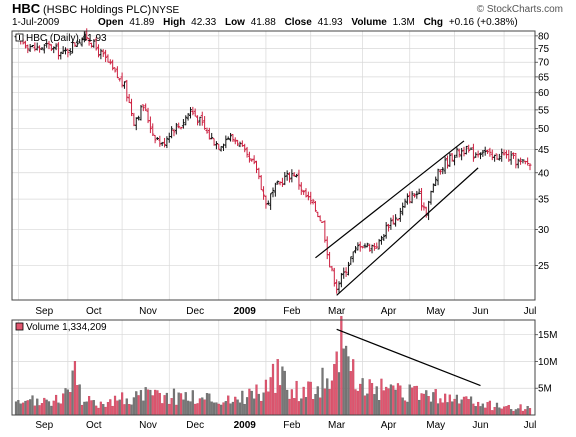  I want to click on date-axis-label: Nov, so click(148, 311).